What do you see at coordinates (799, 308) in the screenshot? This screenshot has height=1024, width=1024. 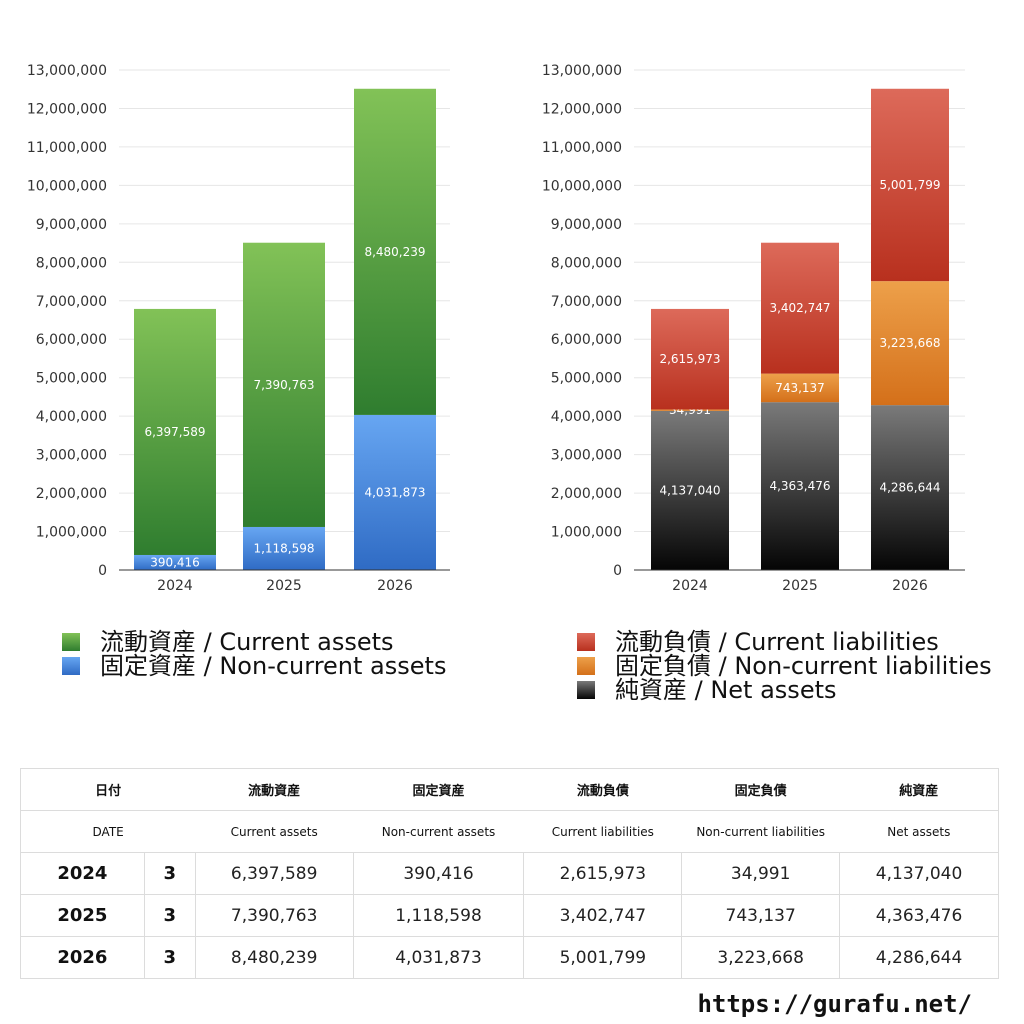 I see `bar-data-label: 3,402,747` at bounding box center [799, 308].